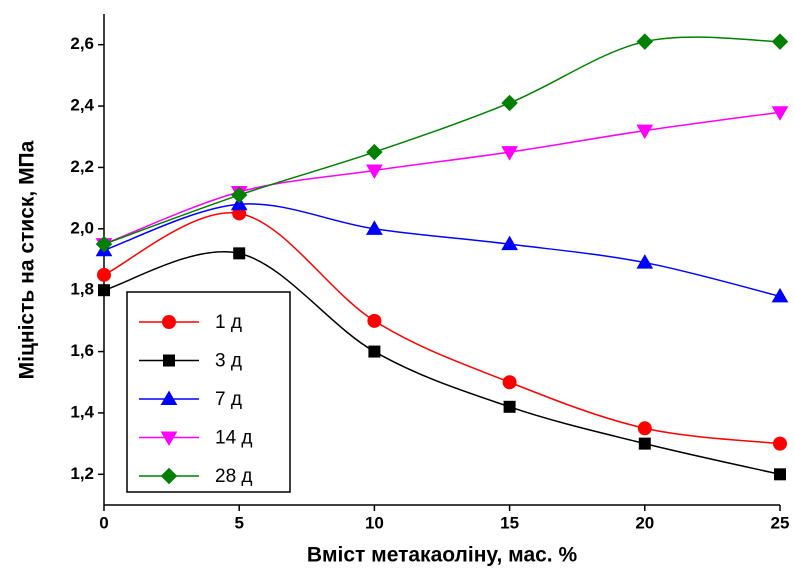  I want to click on y-tick-label: 2,0, so click(82, 227).